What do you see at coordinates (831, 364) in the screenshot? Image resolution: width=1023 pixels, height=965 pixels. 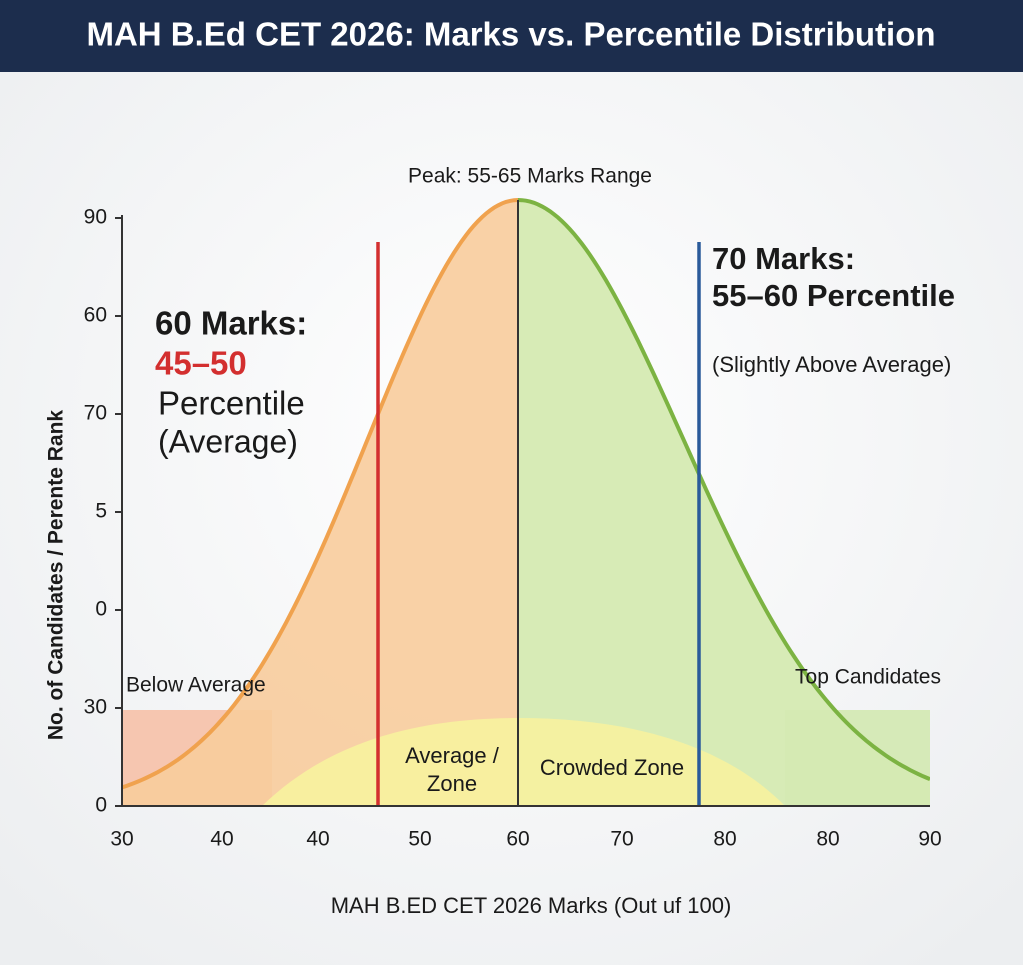 I see `callout-text: (Slightly Above Average)` at bounding box center [831, 364].